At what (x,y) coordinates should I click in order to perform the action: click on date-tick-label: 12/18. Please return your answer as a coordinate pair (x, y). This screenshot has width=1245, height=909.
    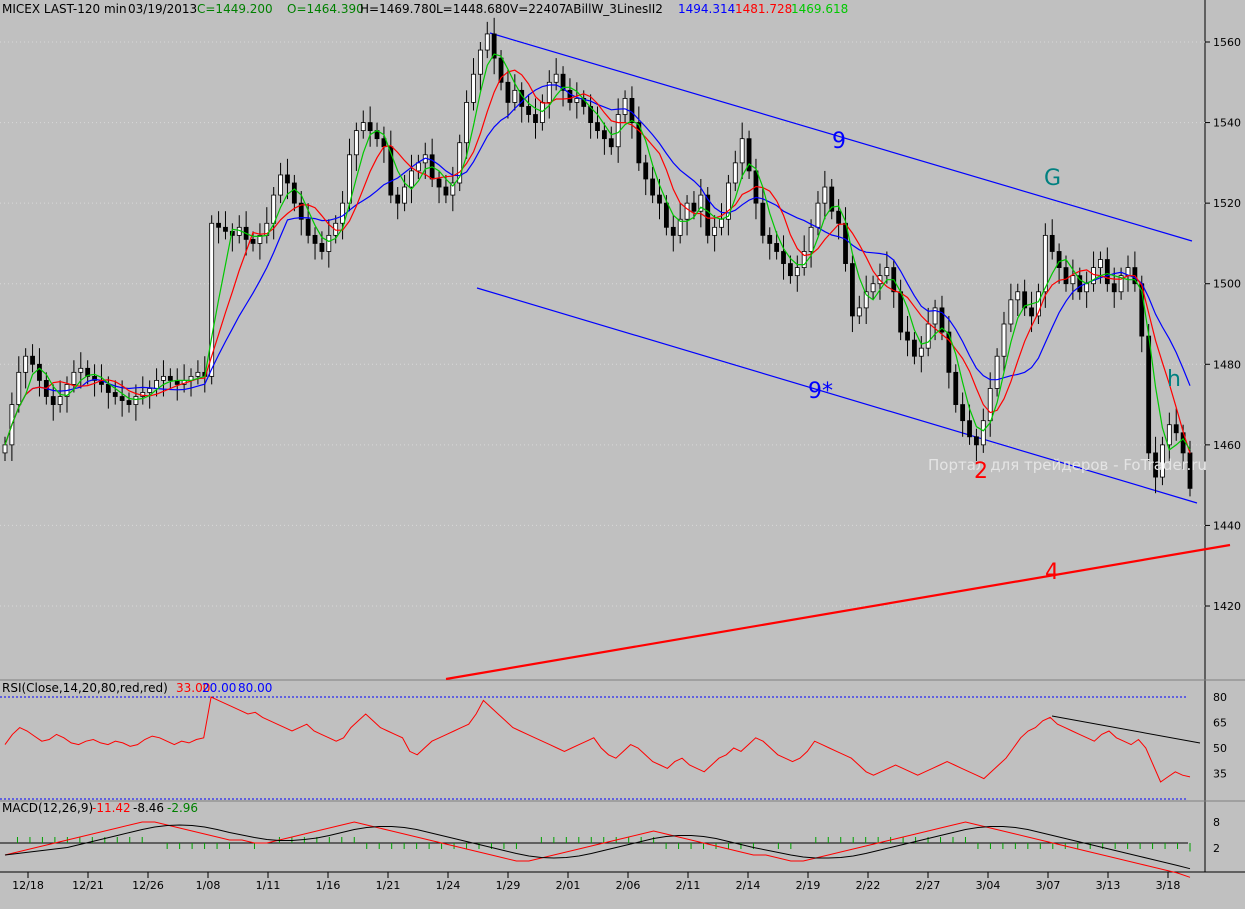
    Looking at the image, I should click on (28, 885).